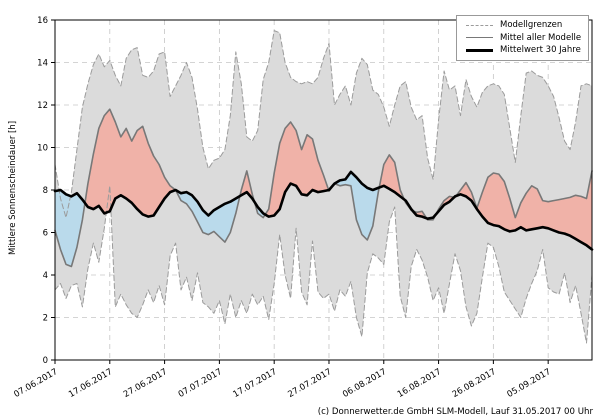  What do you see at coordinates (42, 149) in the screenshot?
I see `y-tick-label: 10` at bounding box center [42, 149].